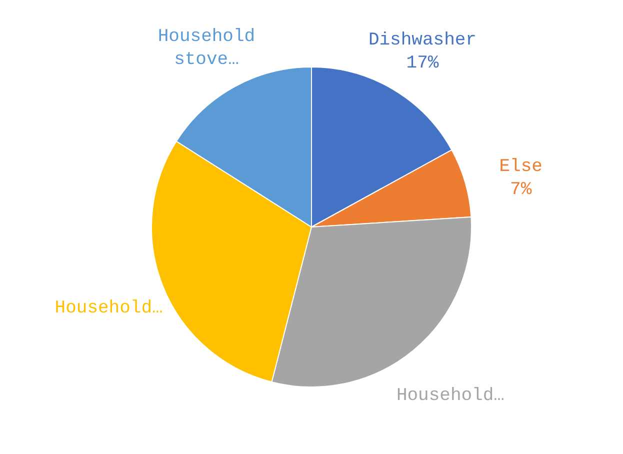 The height and width of the screenshot is (454, 623). Describe the element at coordinates (422, 63) in the screenshot. I see `data-label: 17%` at that location.